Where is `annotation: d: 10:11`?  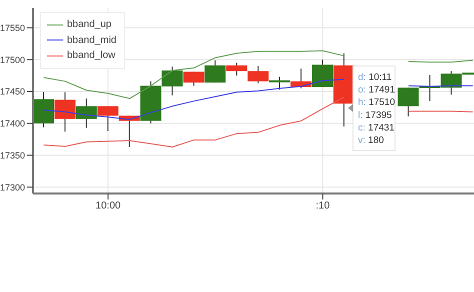
annotation: d: 10:11 is located at coordinates (375, 77).